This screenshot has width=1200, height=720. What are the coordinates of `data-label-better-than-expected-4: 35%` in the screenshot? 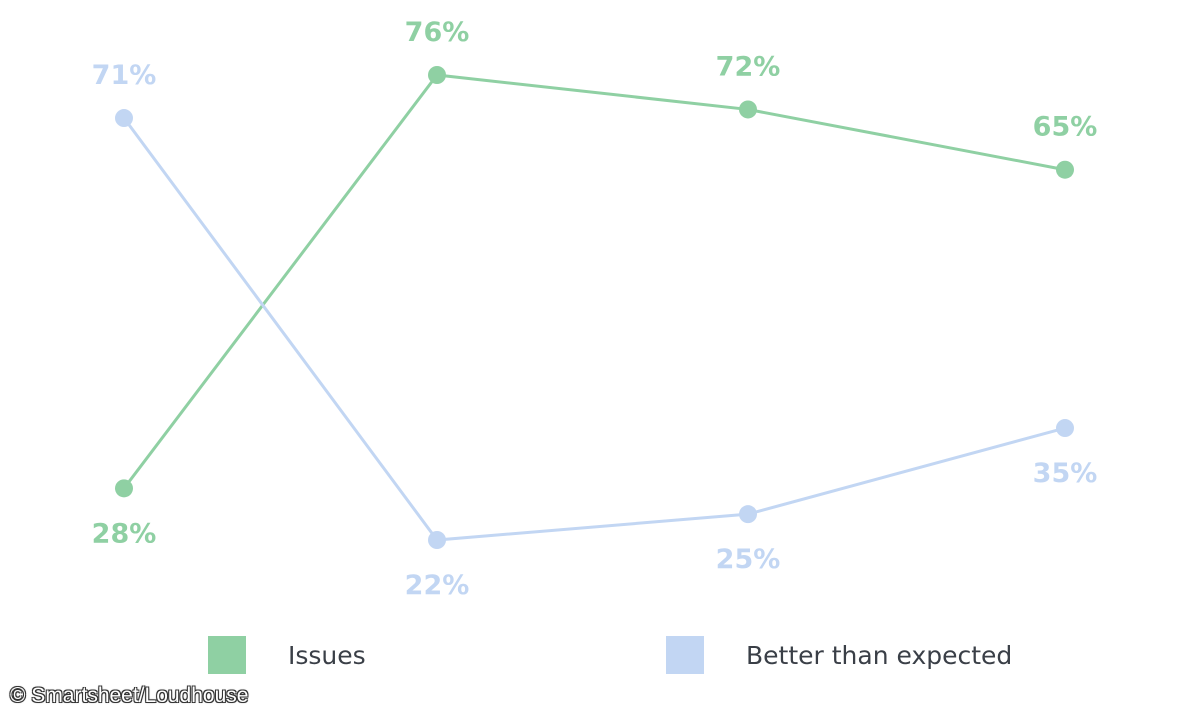 It's located at (1065, 473).